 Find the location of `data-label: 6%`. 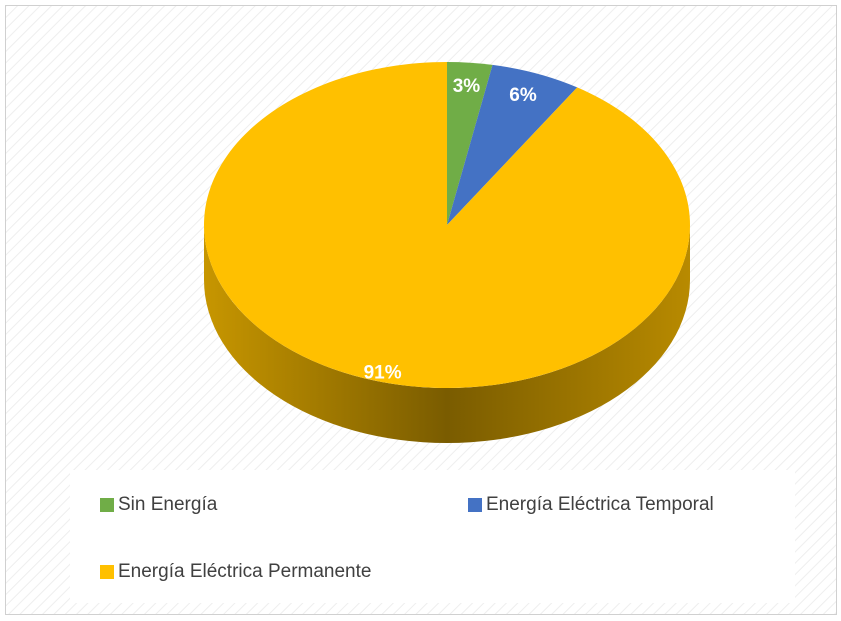

data-label: 6% is located at coordinates (523, 95).